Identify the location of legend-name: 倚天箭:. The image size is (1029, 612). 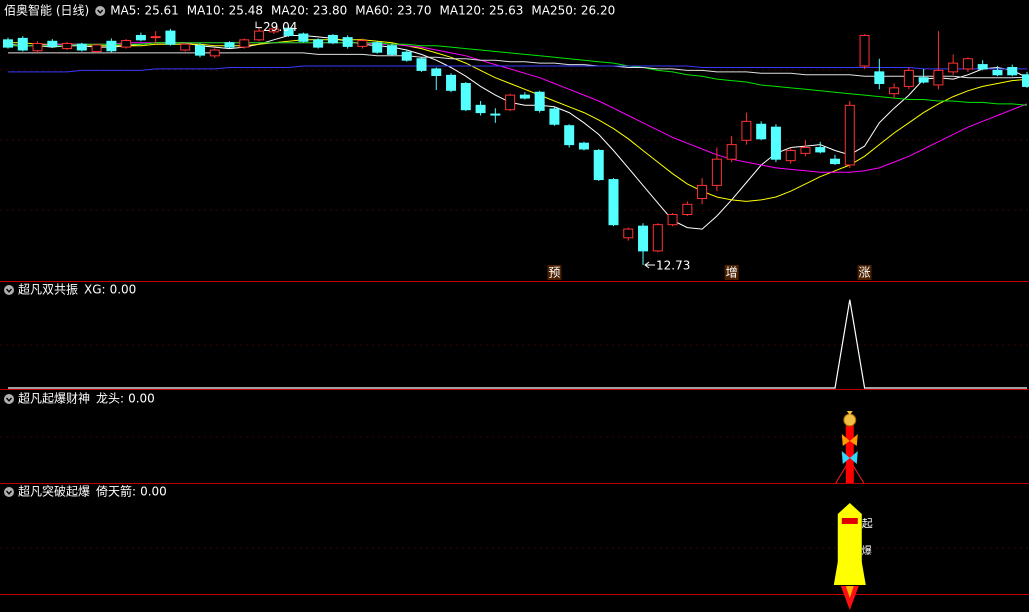
(116, 491).